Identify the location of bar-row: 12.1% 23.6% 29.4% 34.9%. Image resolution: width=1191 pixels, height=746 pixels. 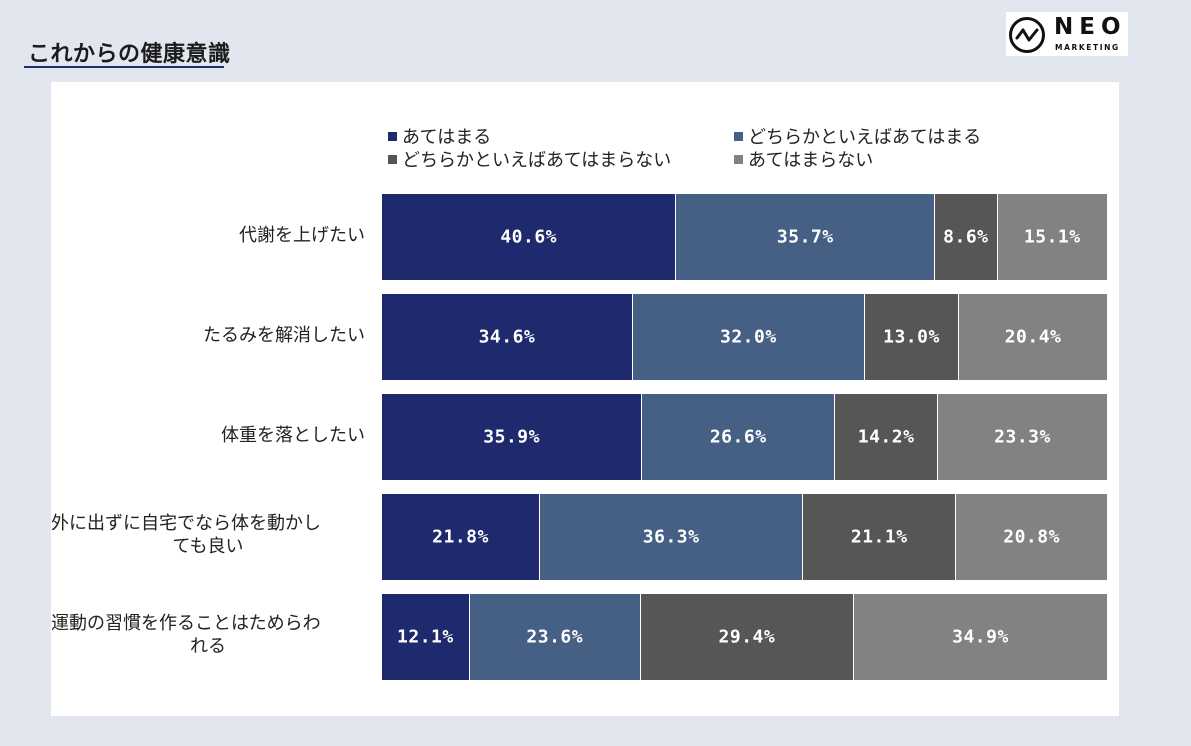
(744, 637).